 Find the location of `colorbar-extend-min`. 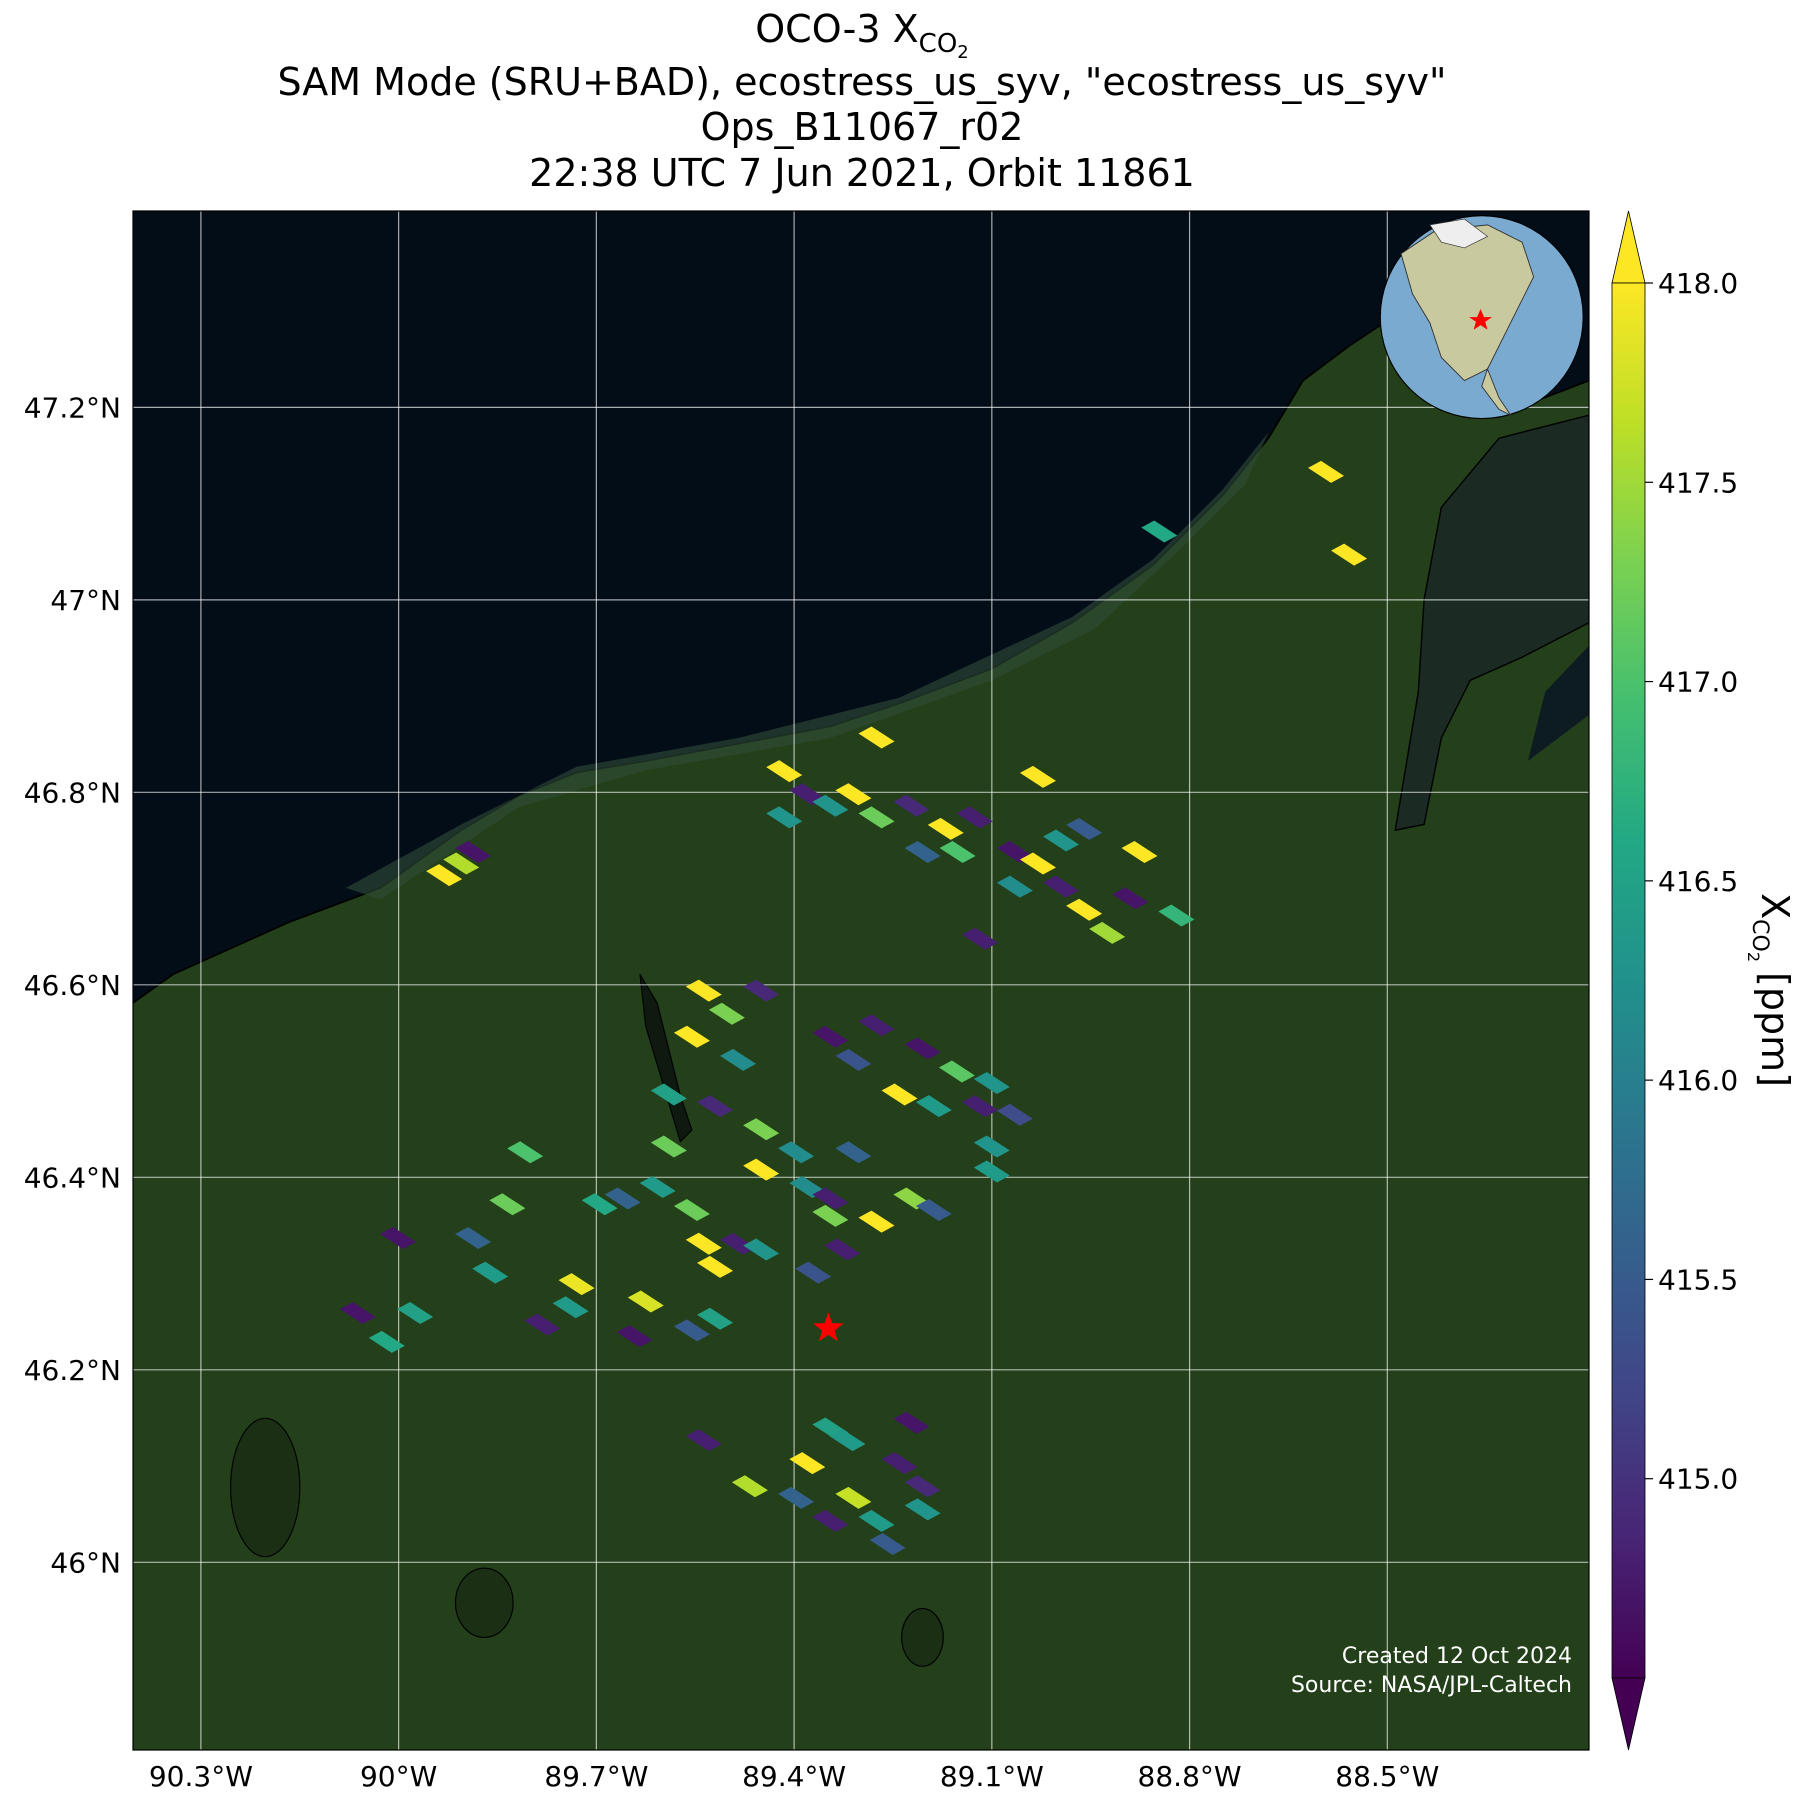

colorbar-extend-min is located at coordinates (1628, 1714).